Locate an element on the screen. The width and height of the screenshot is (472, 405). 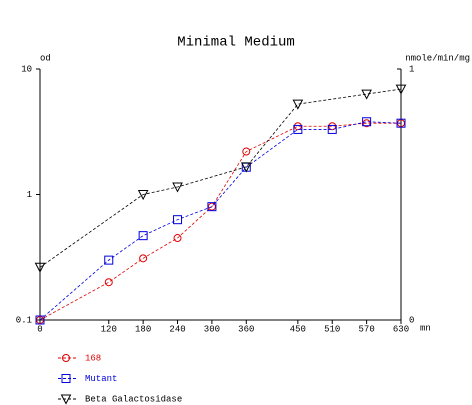
y2-tick-label: 0 is located at coordinates (411, 320).